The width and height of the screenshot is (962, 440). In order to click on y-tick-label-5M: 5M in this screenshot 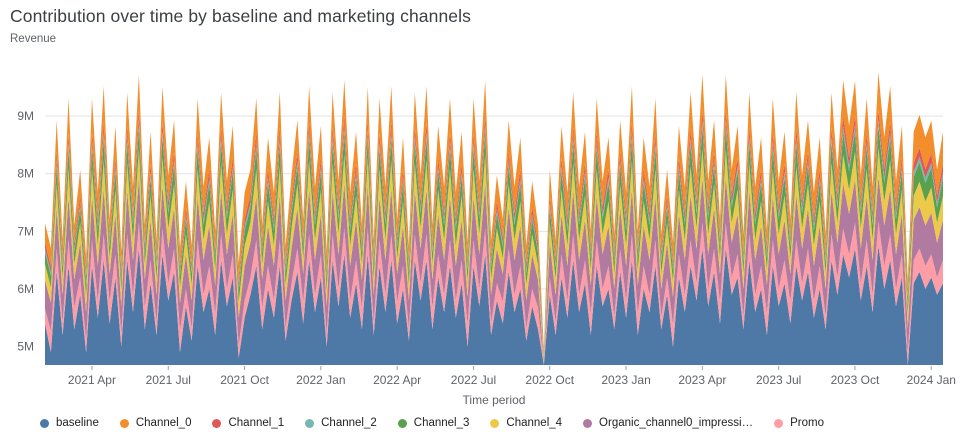, I will do `click(25, 347)`.